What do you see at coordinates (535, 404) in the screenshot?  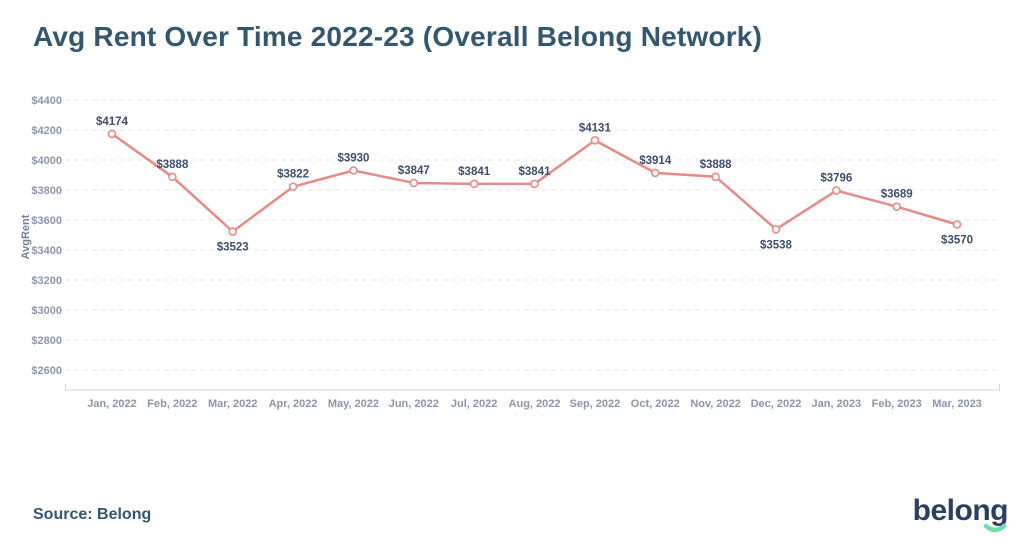 I see `x-tick-label: Aug, 2022` at bounding box center [535, 404].